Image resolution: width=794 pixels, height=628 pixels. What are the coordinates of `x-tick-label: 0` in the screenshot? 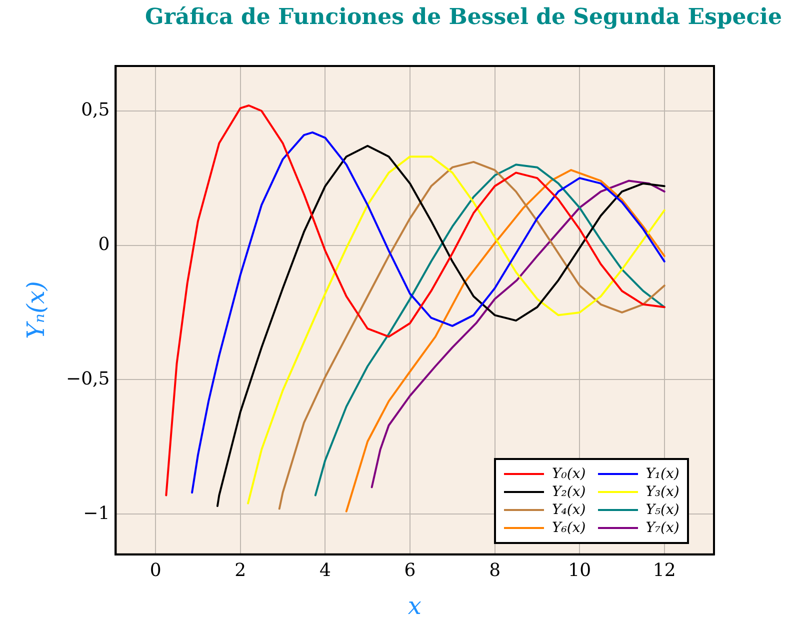 It's located at (156, 570).